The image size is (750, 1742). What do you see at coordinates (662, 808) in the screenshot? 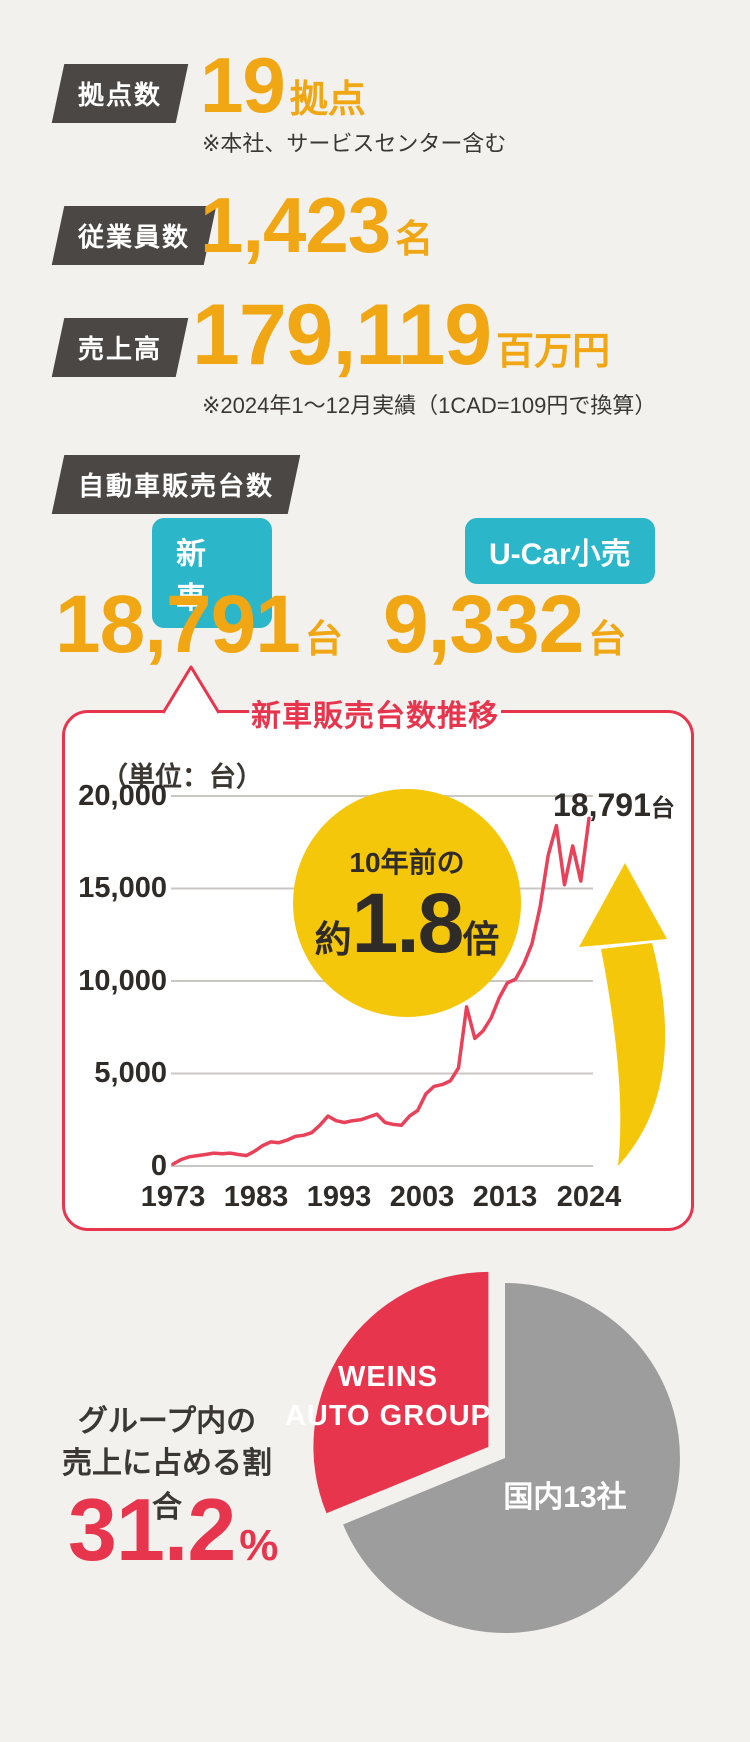
I see `endpoint-unit: 台` at bounding box center [662, 808].